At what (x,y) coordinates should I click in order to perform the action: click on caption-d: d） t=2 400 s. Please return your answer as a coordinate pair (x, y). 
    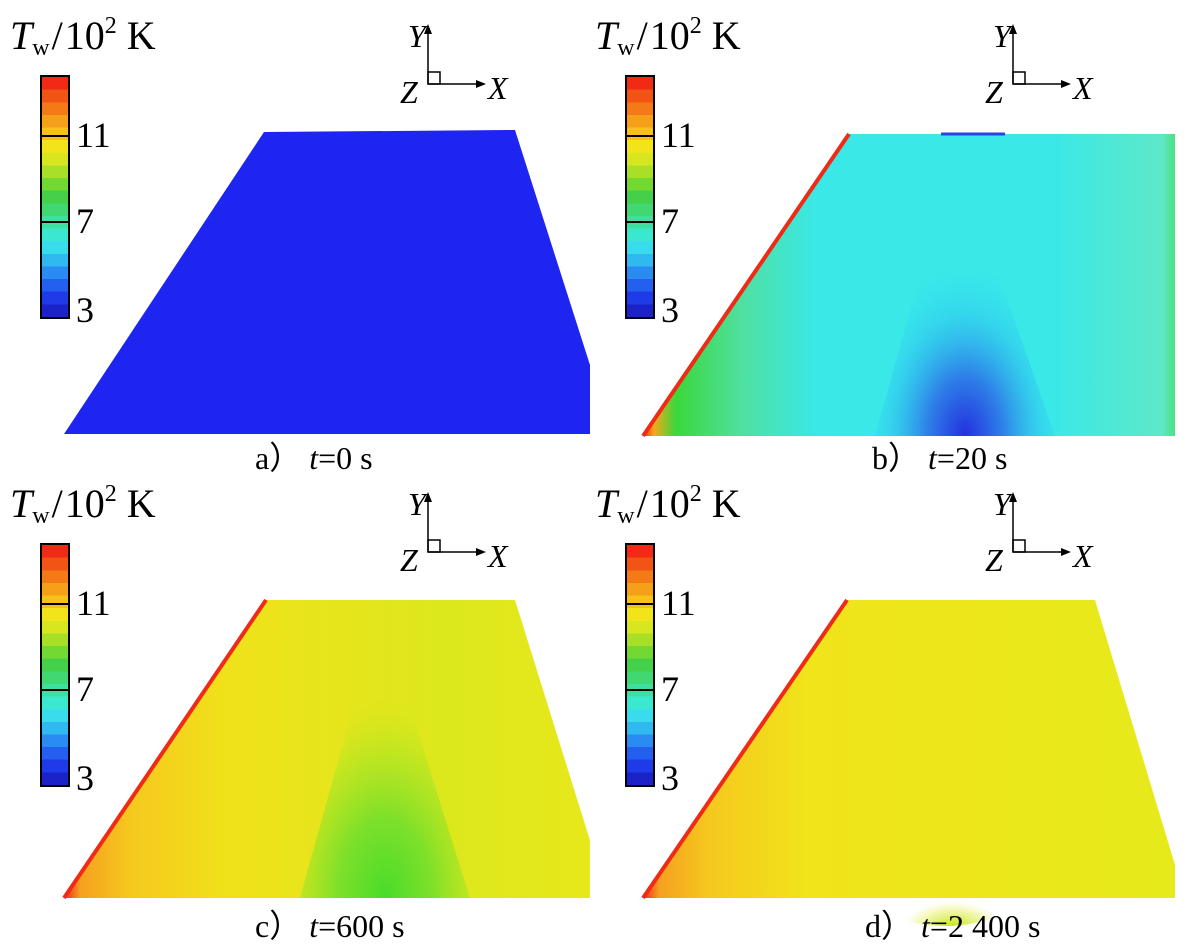
    Looking at the image, I should click on (953, 926).